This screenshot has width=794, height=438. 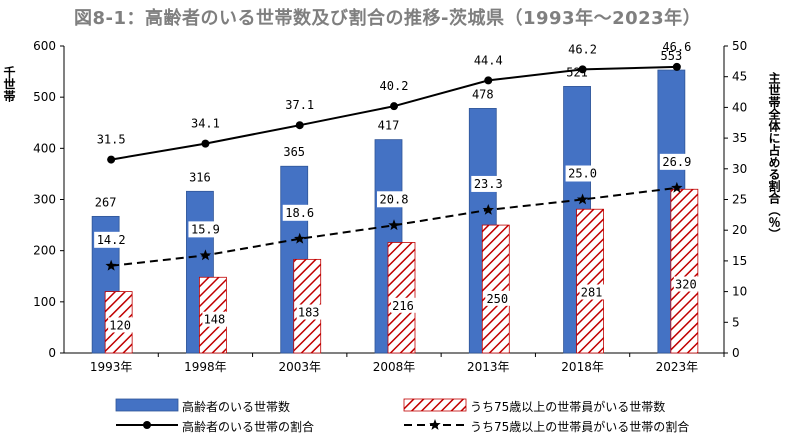 What do you see at coordinates (483, 94) in the screenshot?
I see `data-label-households: 478` at bounding box center [483, 94].